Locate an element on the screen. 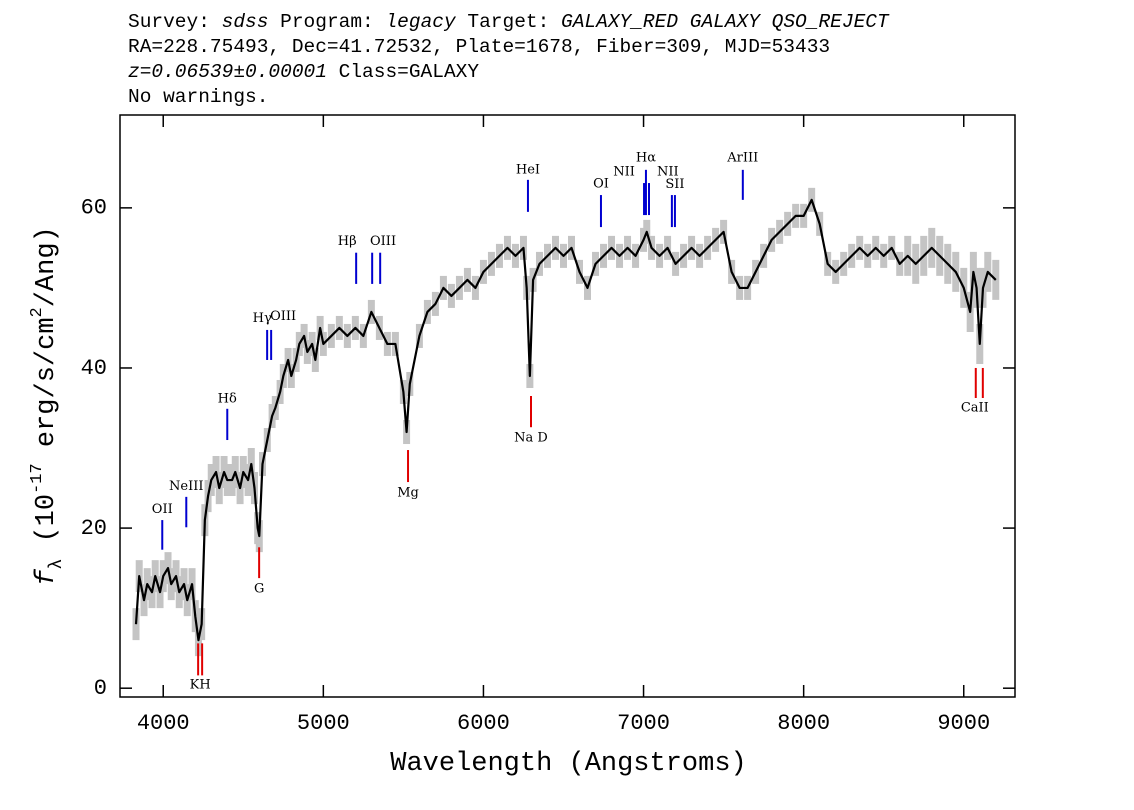 The image size is (1134, 810). line-label: HeI is located at coordinates (528, 169).